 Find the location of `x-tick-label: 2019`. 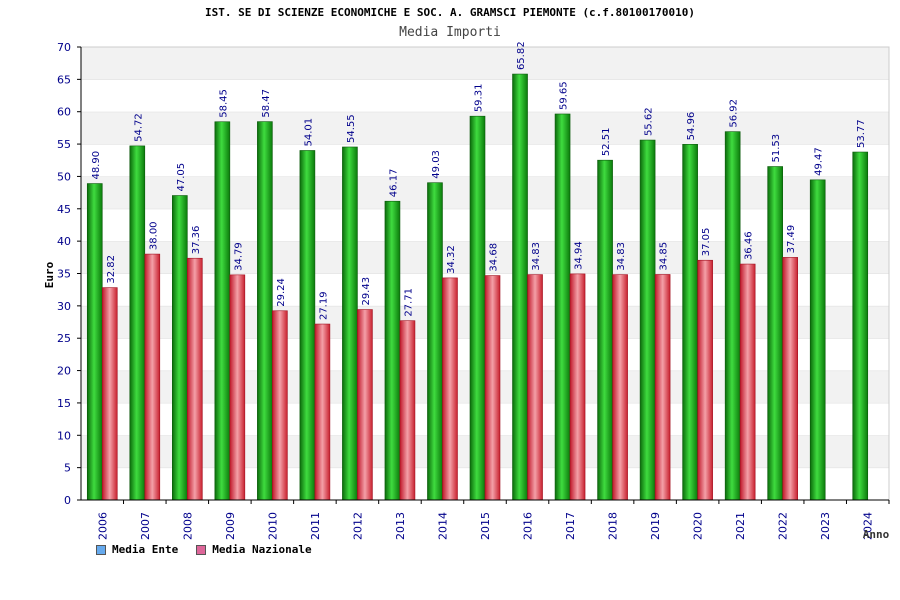

x-tick-label: 2019 is located at coordinates (655, 526).